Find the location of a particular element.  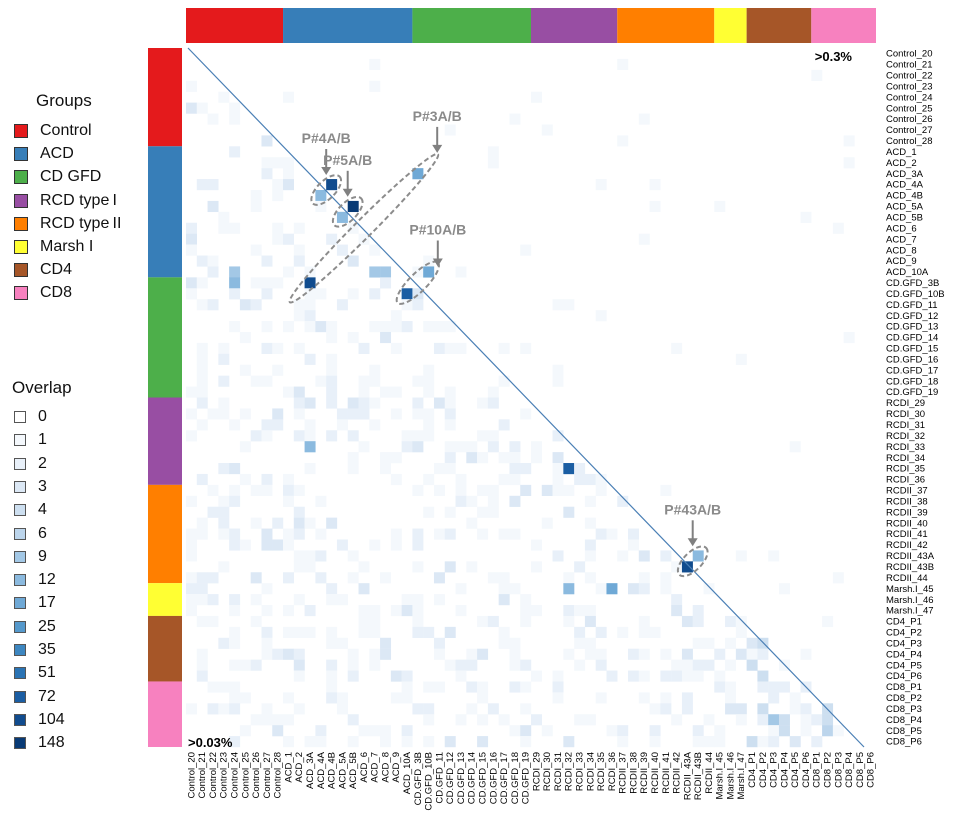

top-bar-cd8 is located at coordinates (843, 25).